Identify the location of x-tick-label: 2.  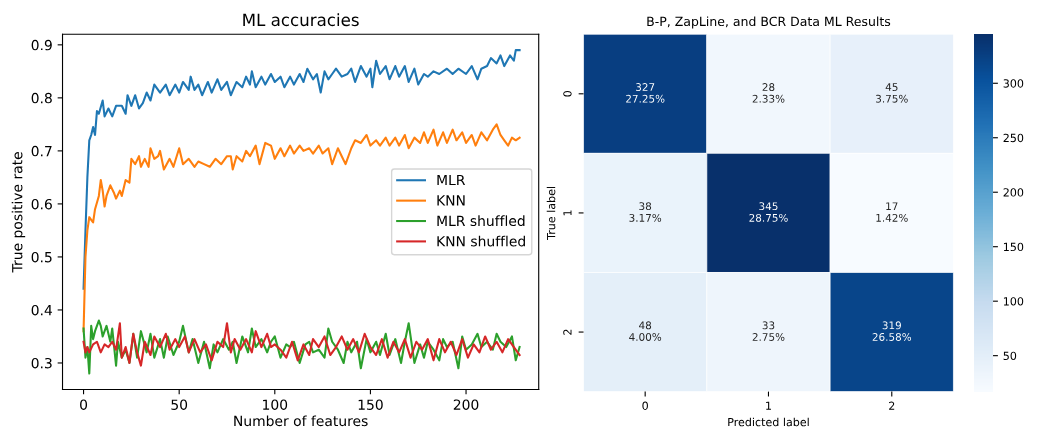
(892, 405).